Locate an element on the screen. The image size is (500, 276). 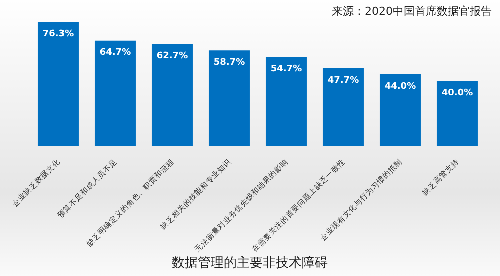
text: 数据管理的主要非技术障碍 is located at coordinates (250, 263).